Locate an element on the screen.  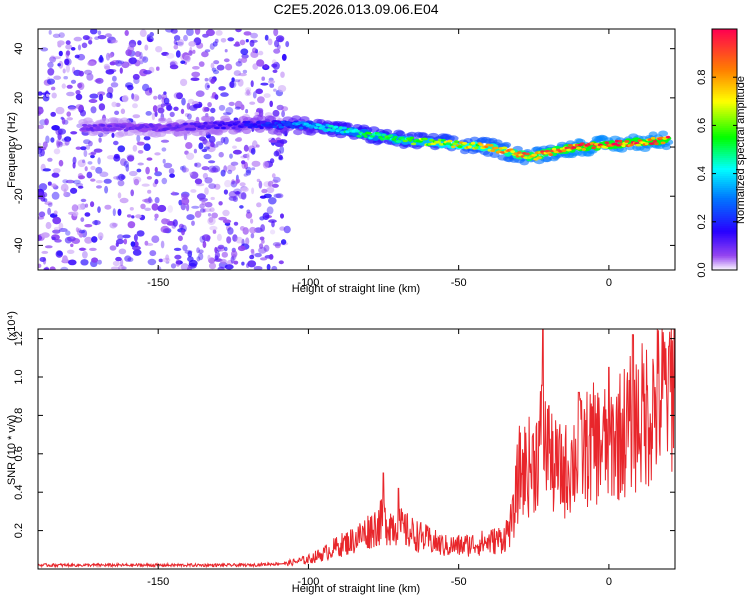
x-tick-label: -150 is located at coordinates (158, 582).